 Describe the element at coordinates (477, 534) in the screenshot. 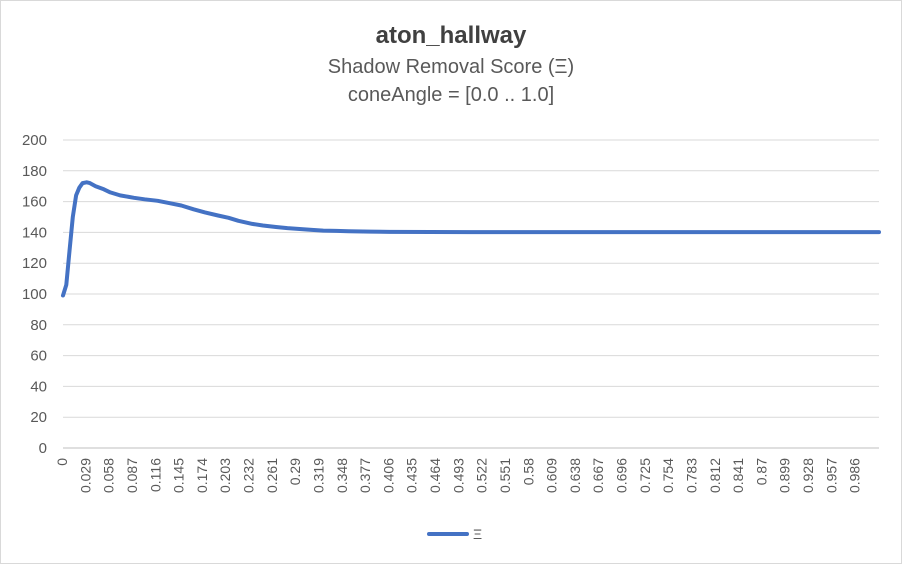

I see `legend-label: Ξ` at that location.